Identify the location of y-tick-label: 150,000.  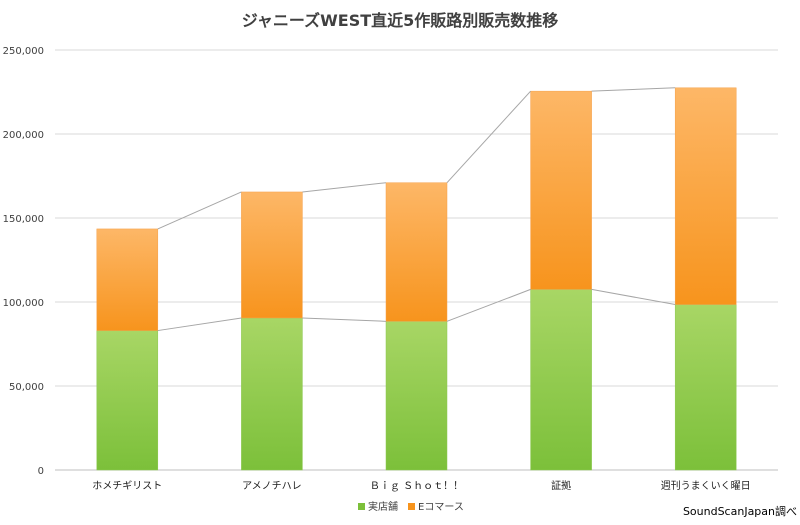
(23, 219).